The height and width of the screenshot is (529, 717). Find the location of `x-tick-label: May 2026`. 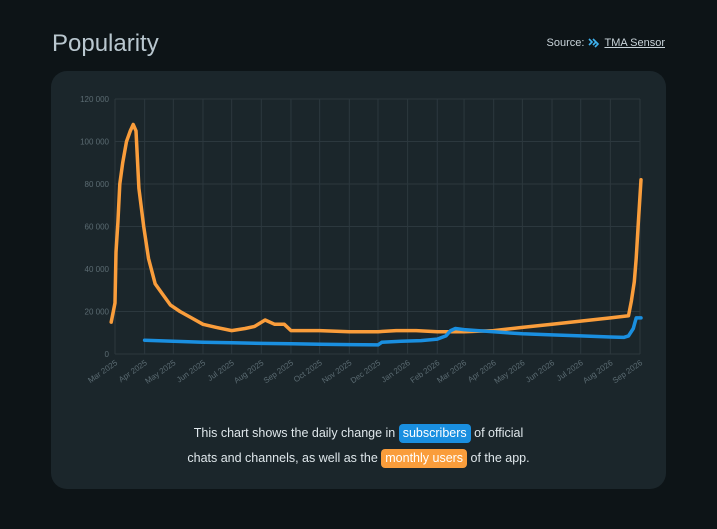

x-tick-label: May 2026 is located at coordinates (510, 372).